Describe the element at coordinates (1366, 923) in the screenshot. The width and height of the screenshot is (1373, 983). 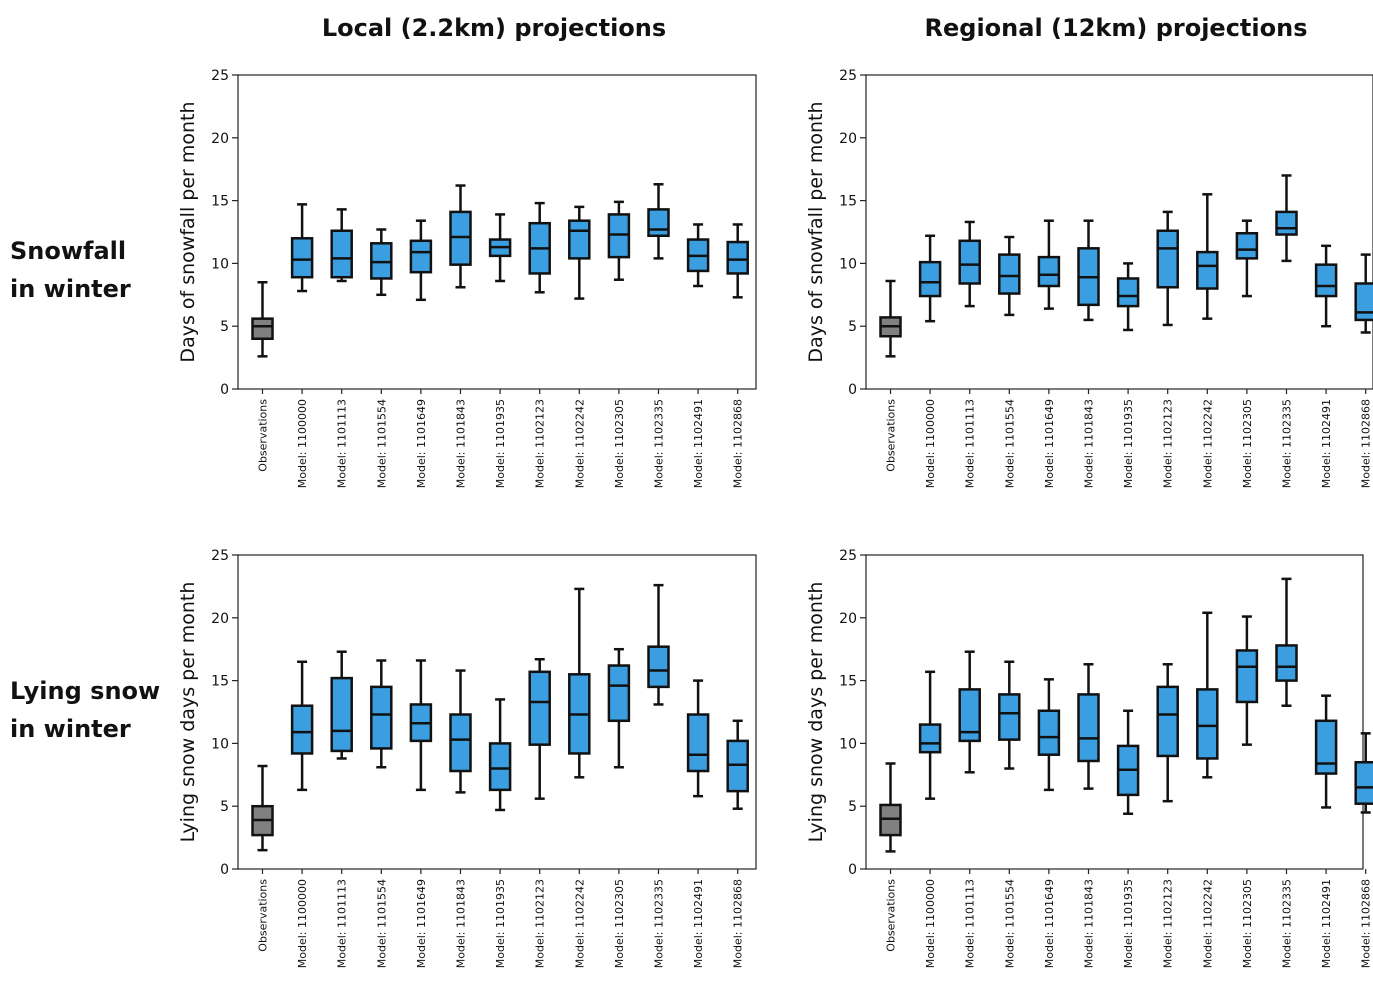
I see `x-tick-label: Model: 1102868` at that location.